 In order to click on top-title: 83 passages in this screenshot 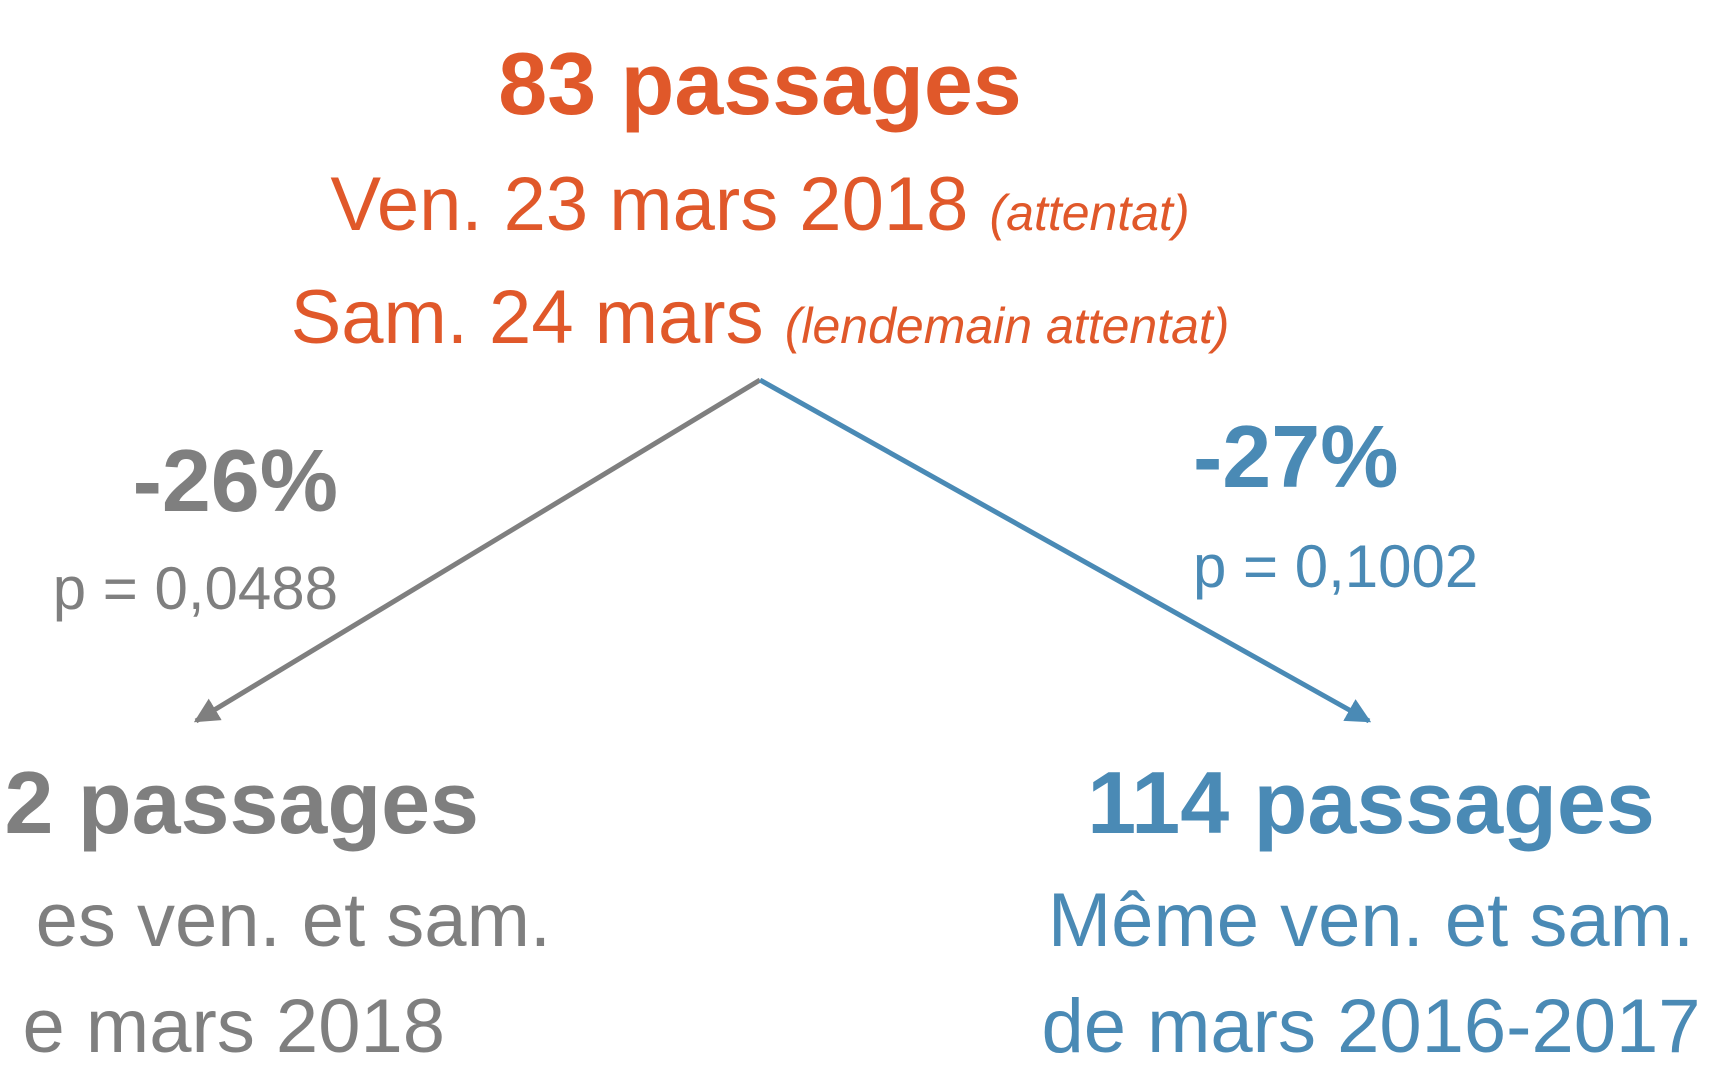, I will do `click(760, 83)`.